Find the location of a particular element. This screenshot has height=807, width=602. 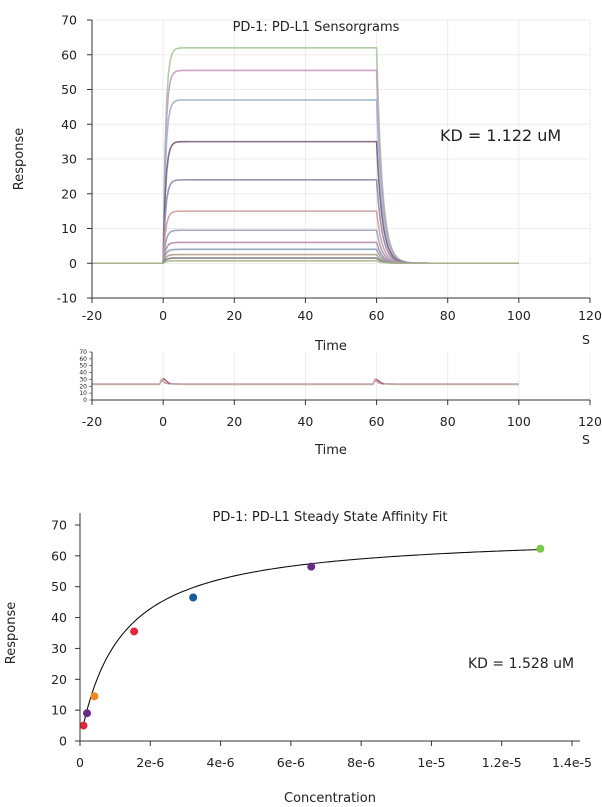

sensorgram-title: PD-1: PD-L1 Sensorgrams is located at coordinates (316, 27).